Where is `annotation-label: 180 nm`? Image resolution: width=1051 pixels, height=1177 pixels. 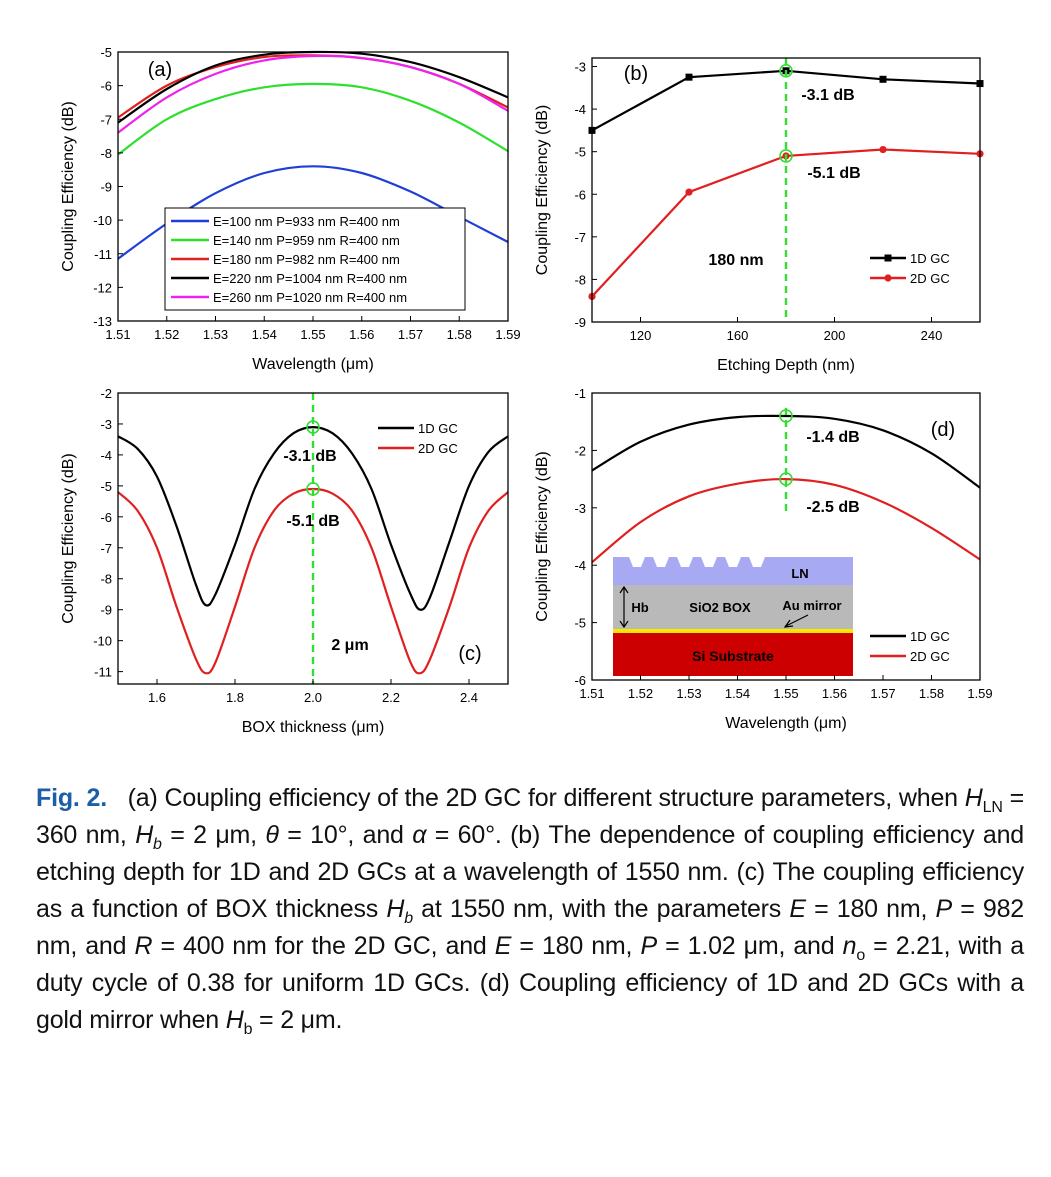 annotation-label: 180 nm is located at coordinates (735, 260).